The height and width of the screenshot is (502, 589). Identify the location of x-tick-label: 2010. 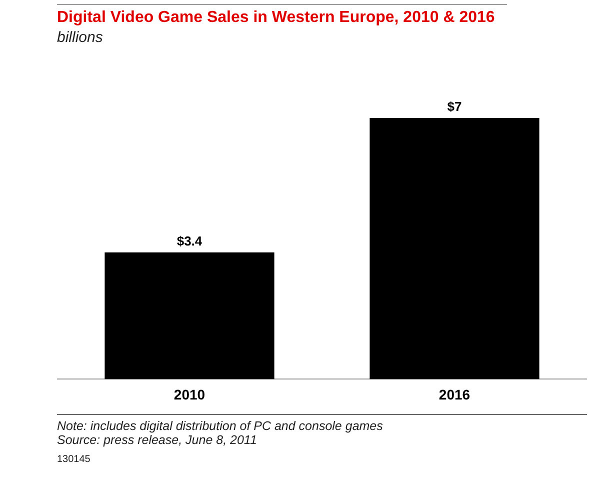
(190, 394).